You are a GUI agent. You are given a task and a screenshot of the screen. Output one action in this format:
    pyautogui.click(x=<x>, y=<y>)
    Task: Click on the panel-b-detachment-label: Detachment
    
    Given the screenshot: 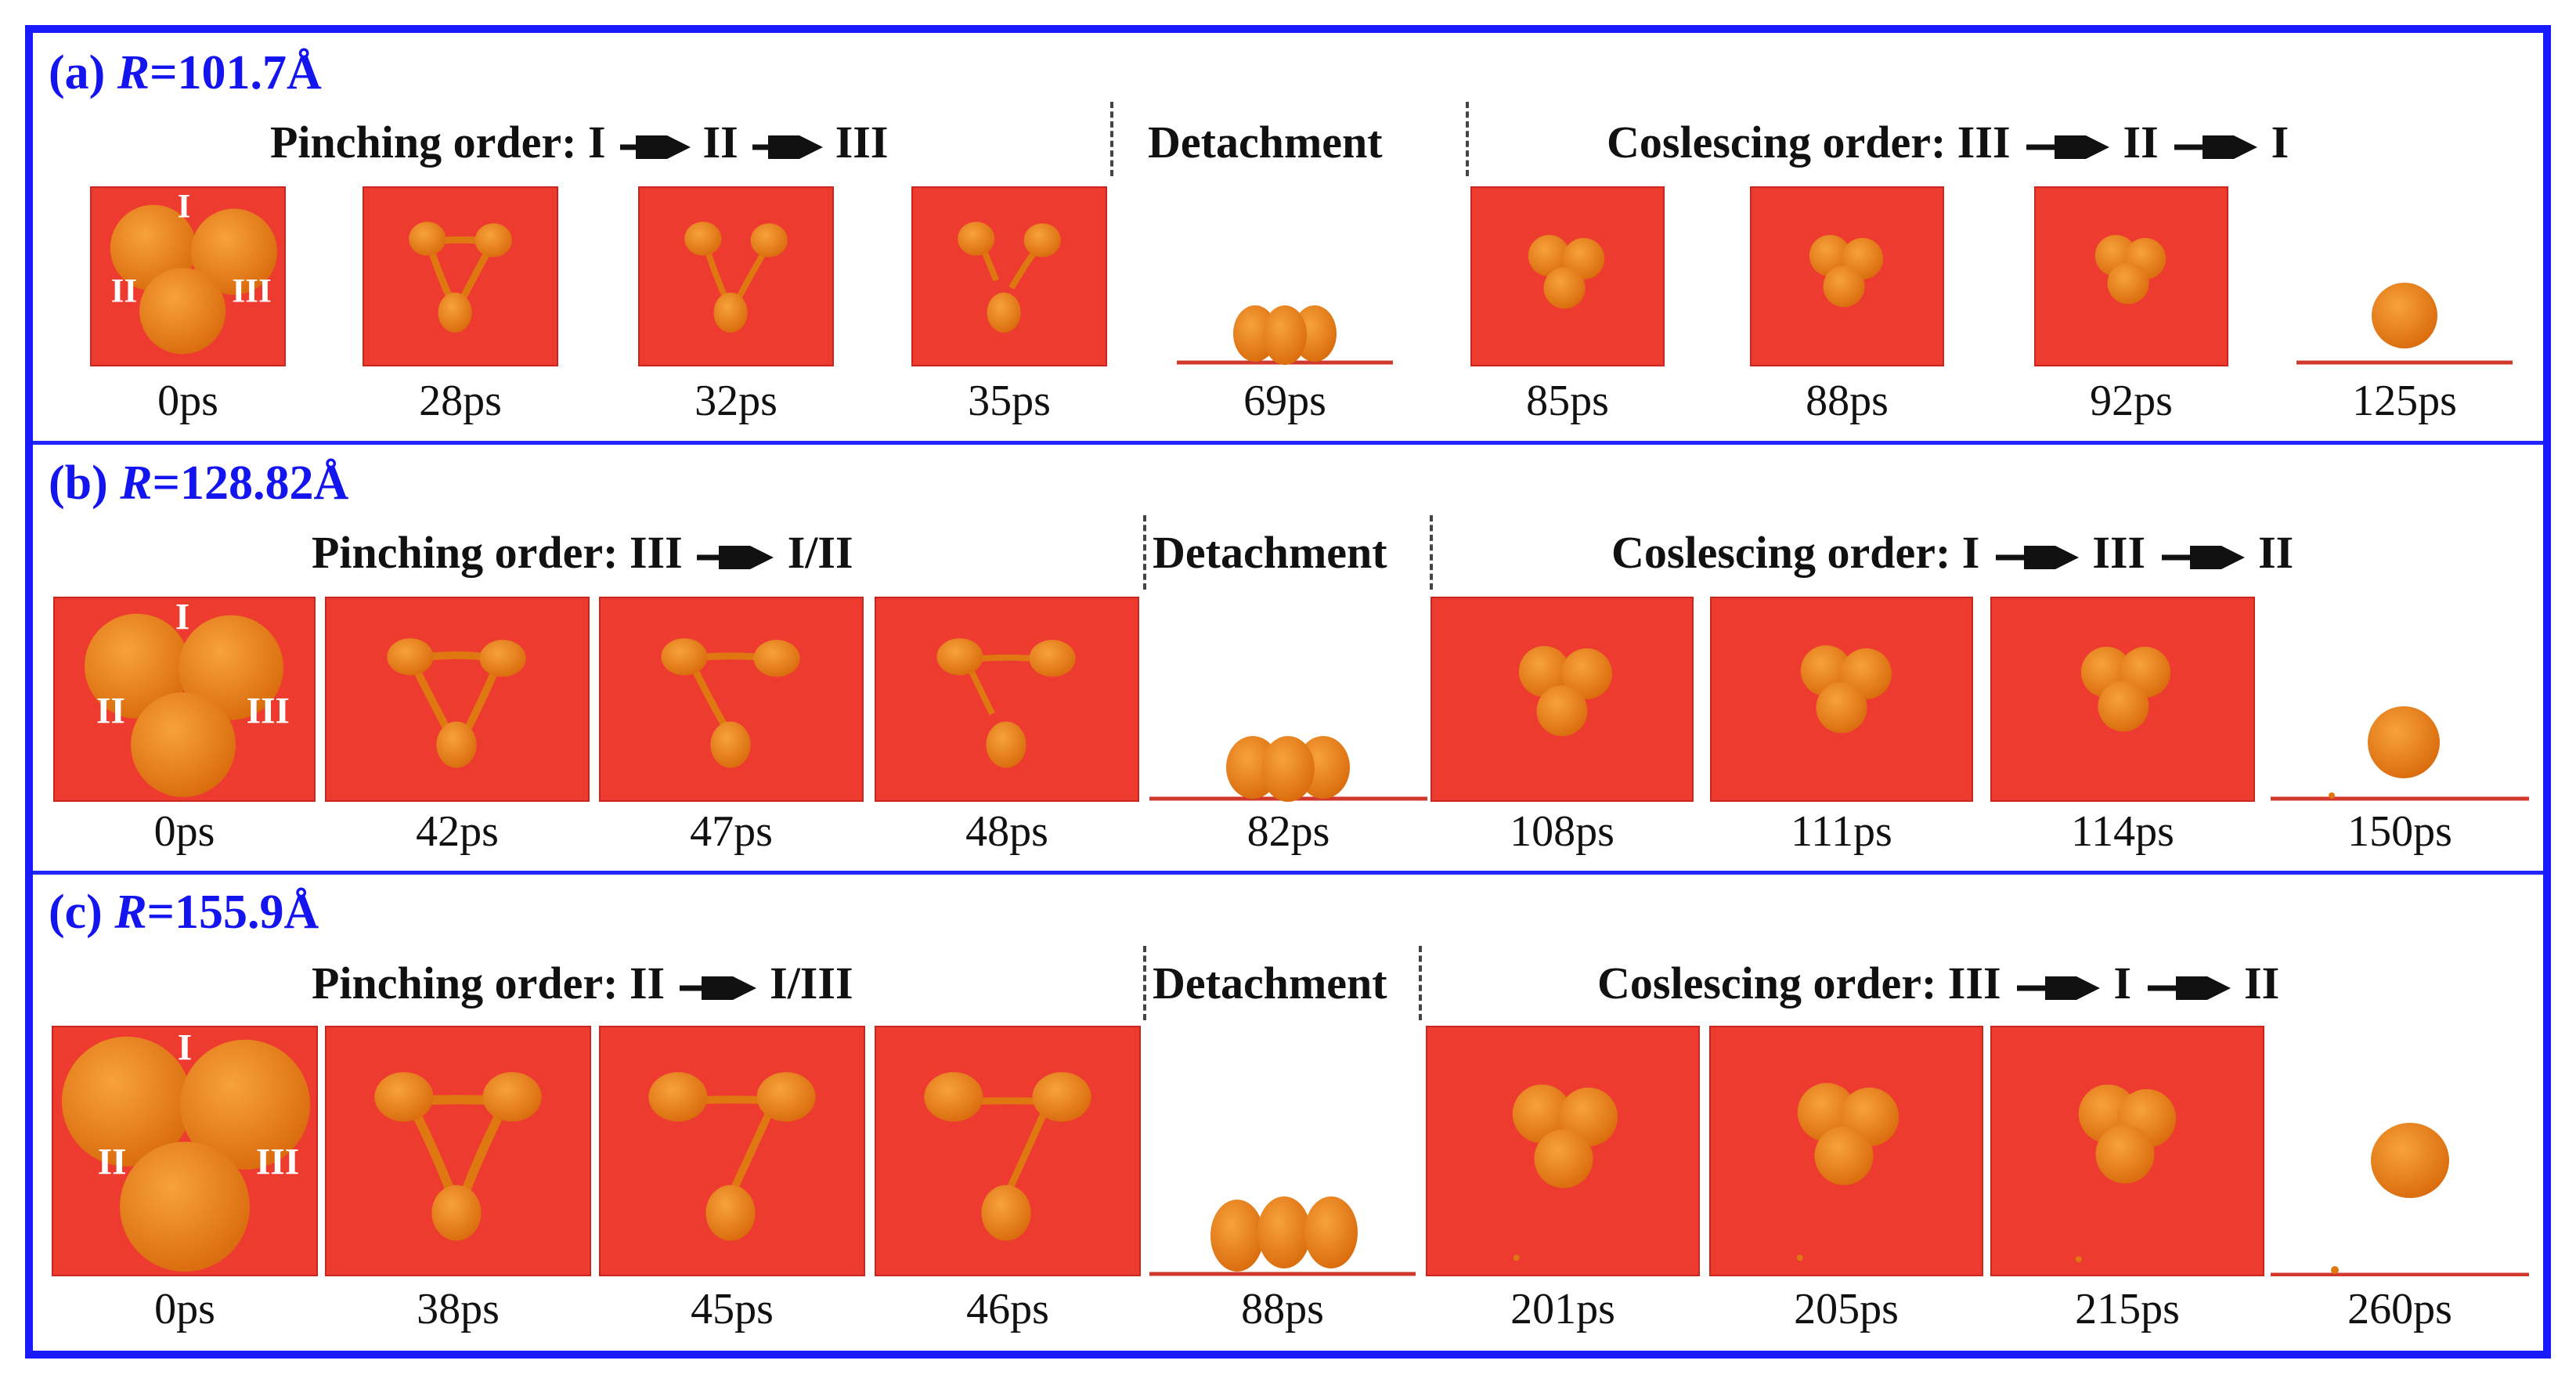 What is the action you would take?
    pyautogui.click(x=1270, y=552)
    